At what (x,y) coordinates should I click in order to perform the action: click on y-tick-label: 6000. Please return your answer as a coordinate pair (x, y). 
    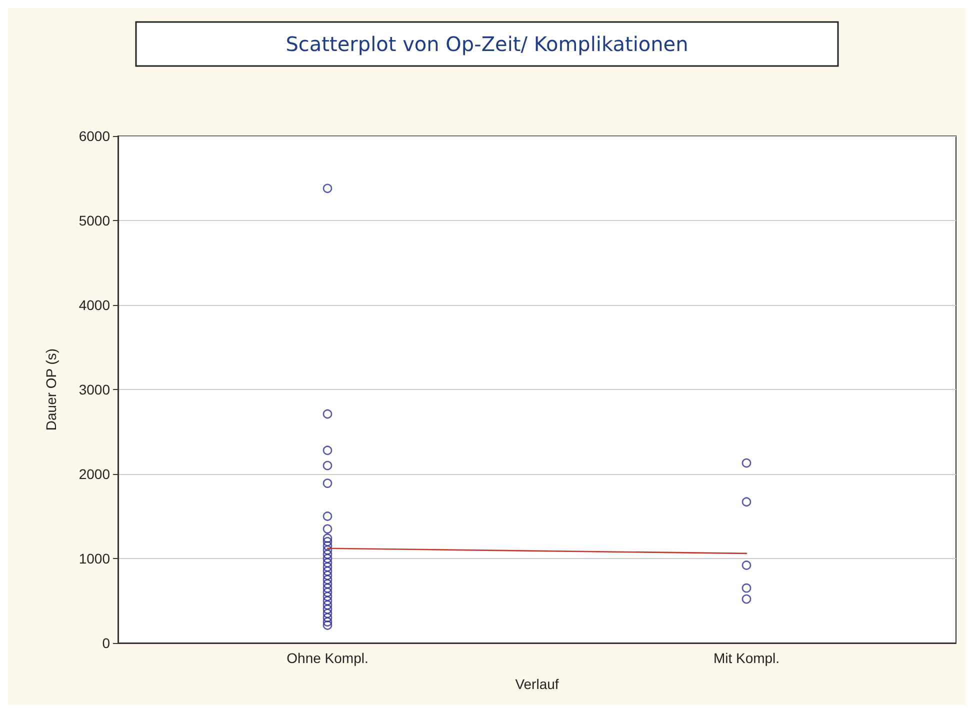
    Looking at the image, I should click on (94, 136).